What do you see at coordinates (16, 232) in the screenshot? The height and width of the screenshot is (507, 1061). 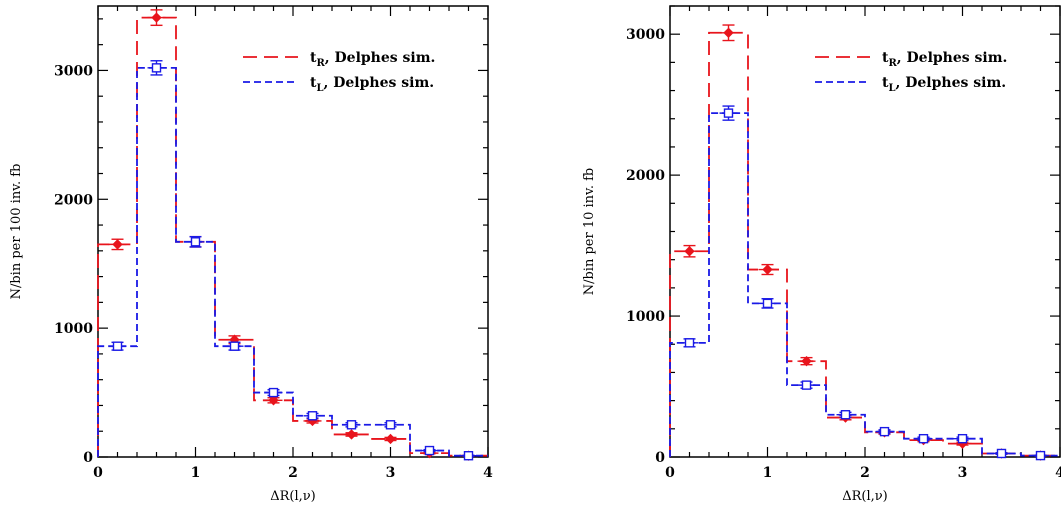 I see `y-axis-title: N/bin per 100 inv. fb` at bounding box center [16, 232].